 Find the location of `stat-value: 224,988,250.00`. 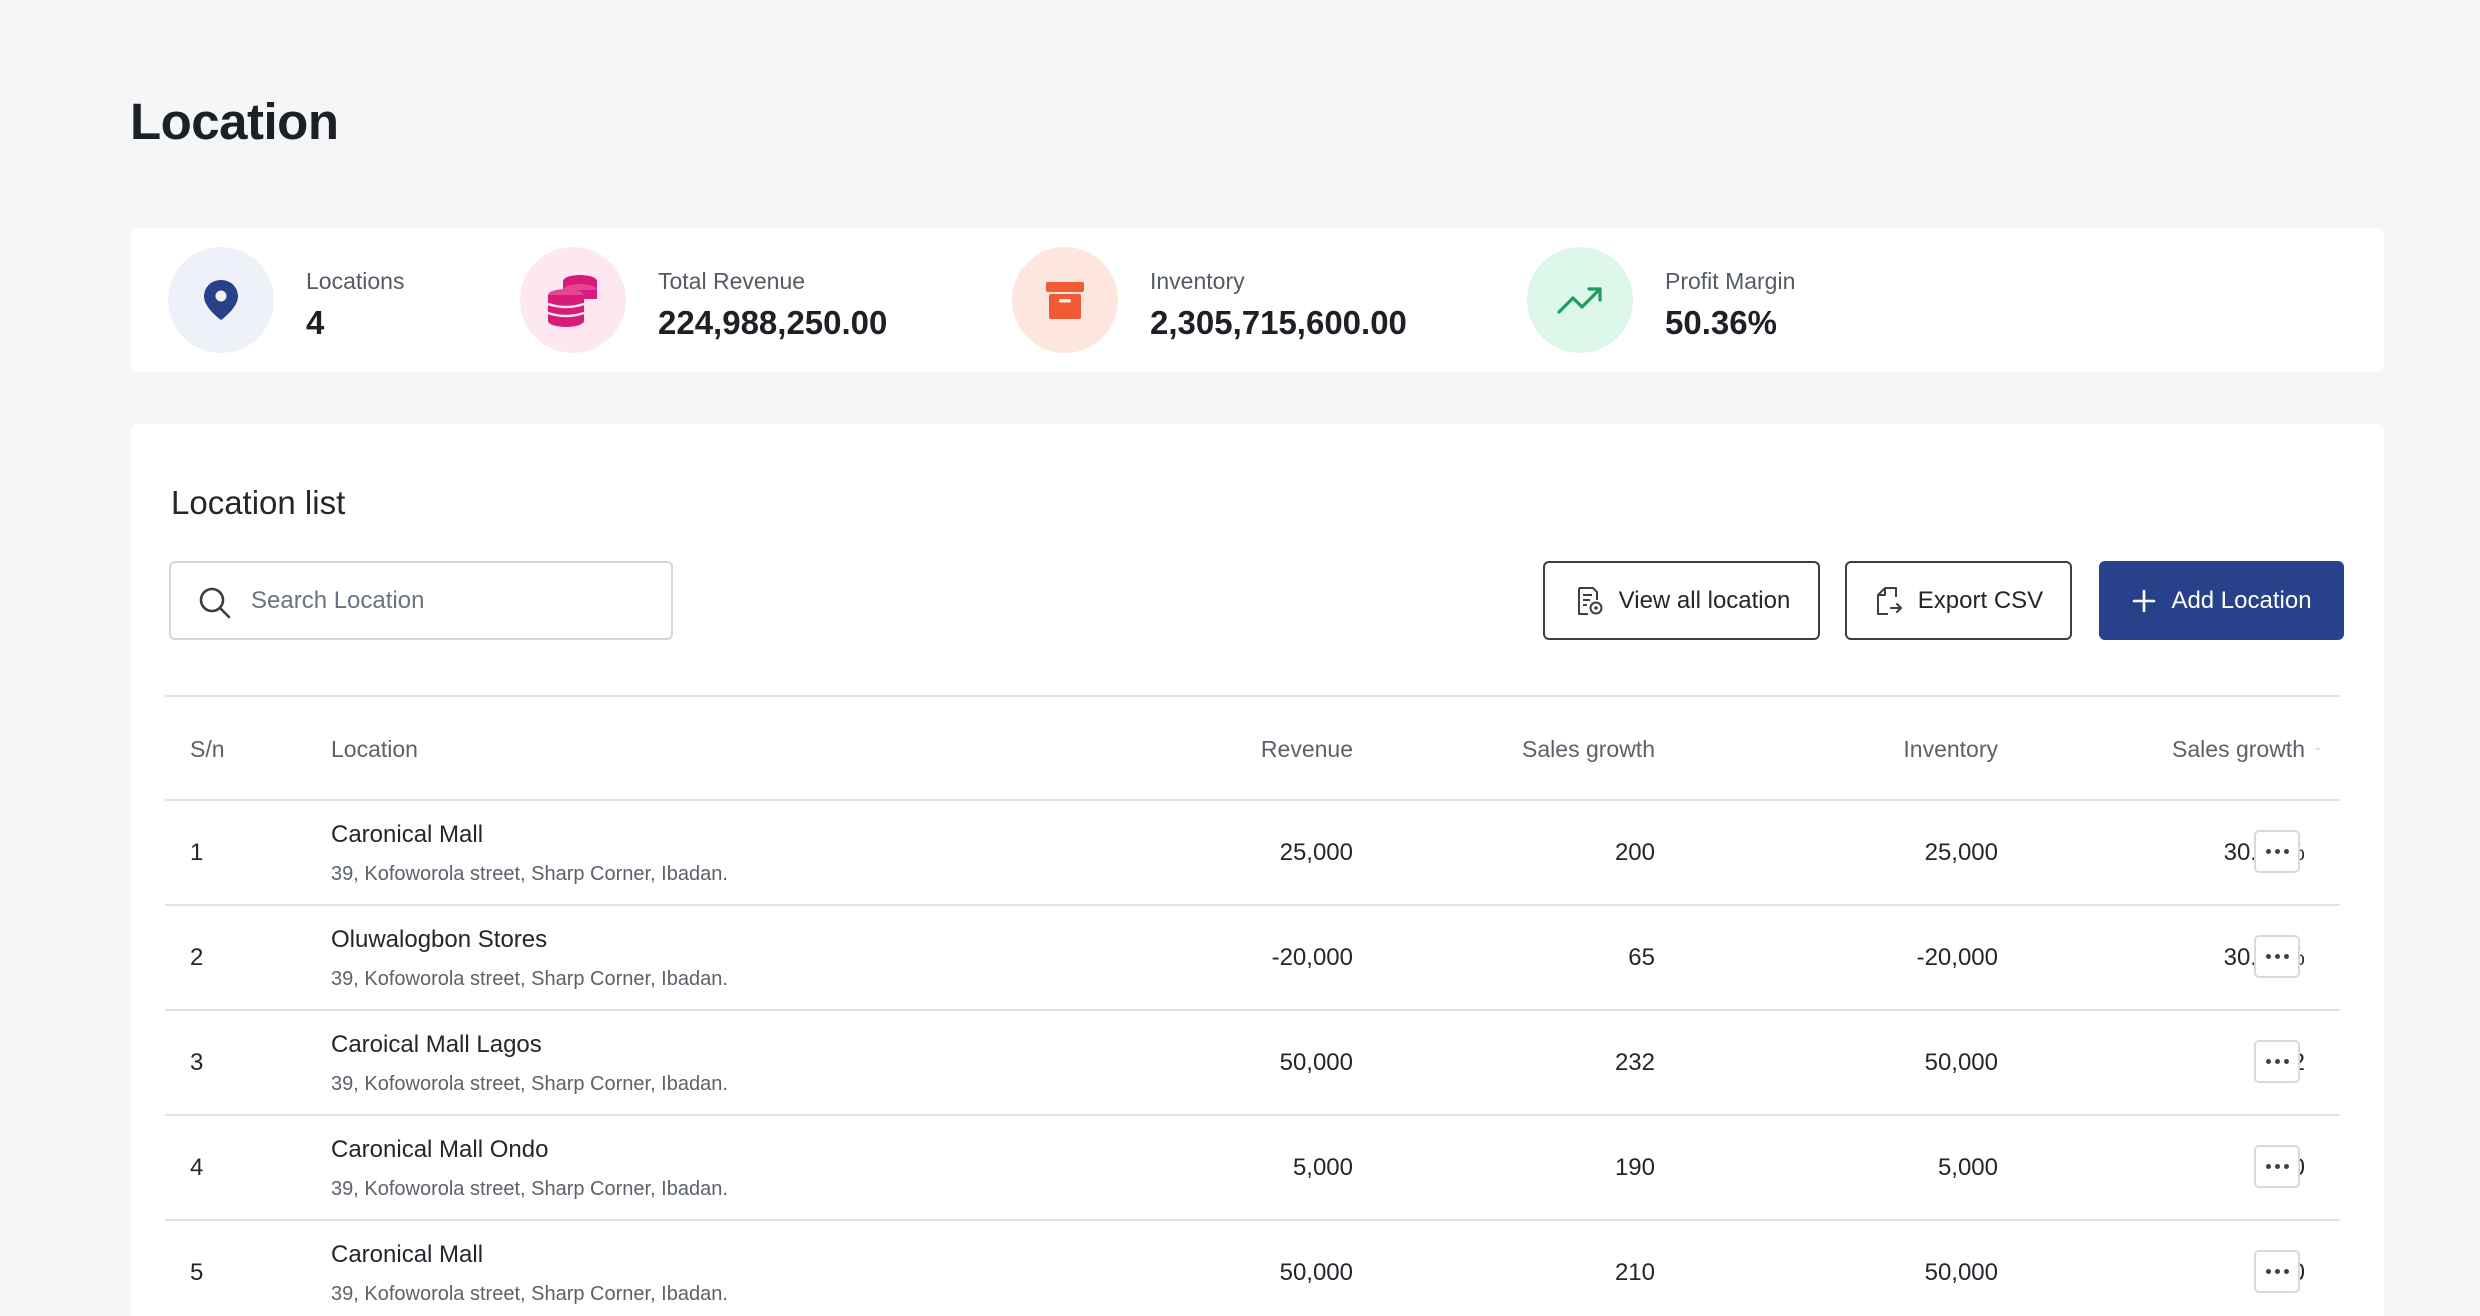

stat-value: 224,988,250.00 is located at coordinates (773, 322).